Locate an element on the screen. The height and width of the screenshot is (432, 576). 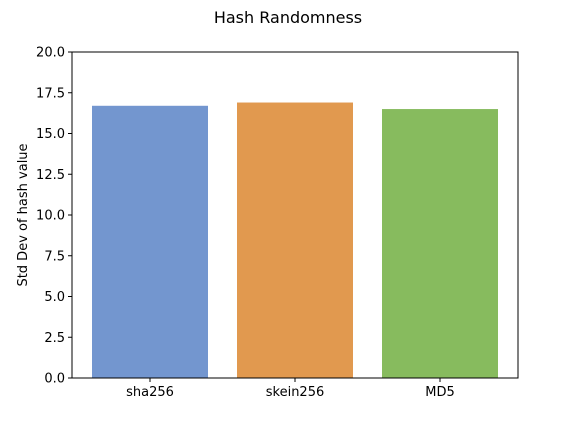
x-tick-label: skein256 is located at coordinates (295, 392).